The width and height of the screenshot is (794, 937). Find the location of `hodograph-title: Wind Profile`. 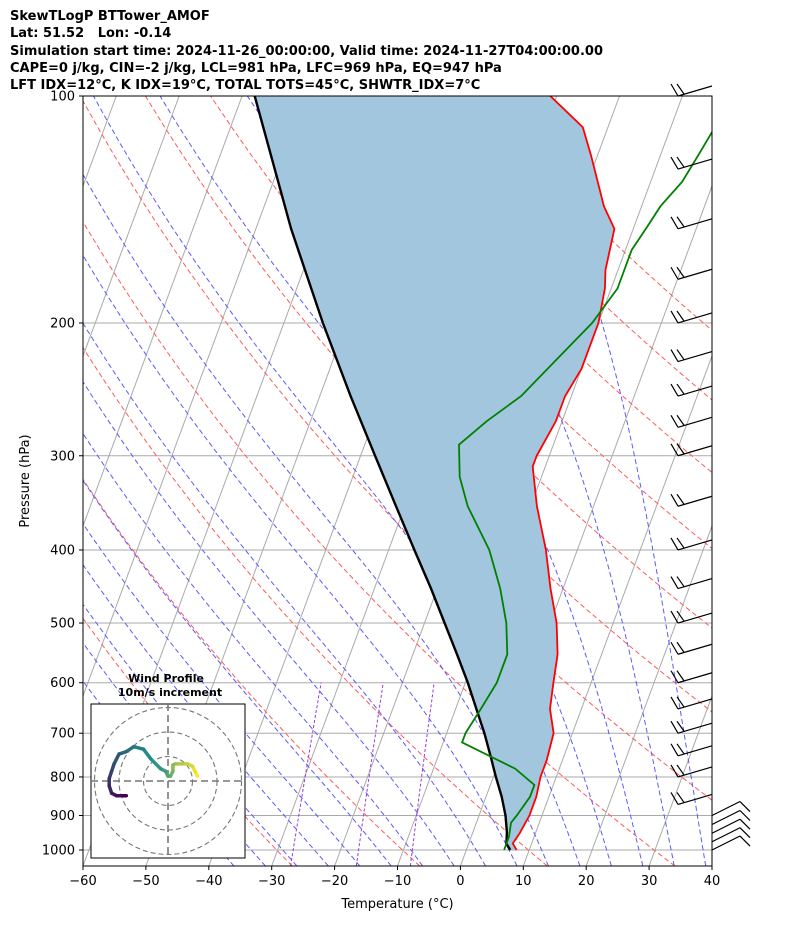

hodograph-title: Wind Profile is located at coordinates (166, 678).